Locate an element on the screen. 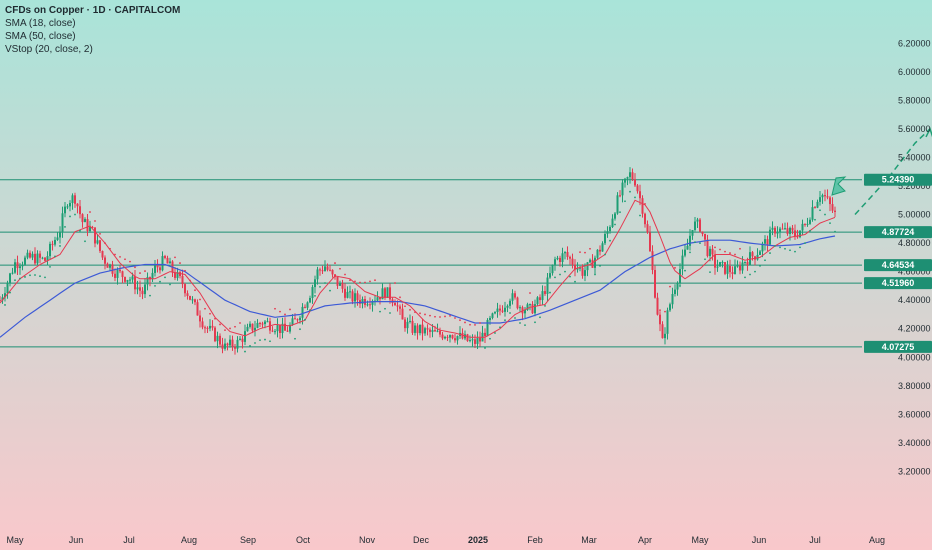 The image size is (932, 550). time-tick-label: Jul is located at coordinates (815, 540).